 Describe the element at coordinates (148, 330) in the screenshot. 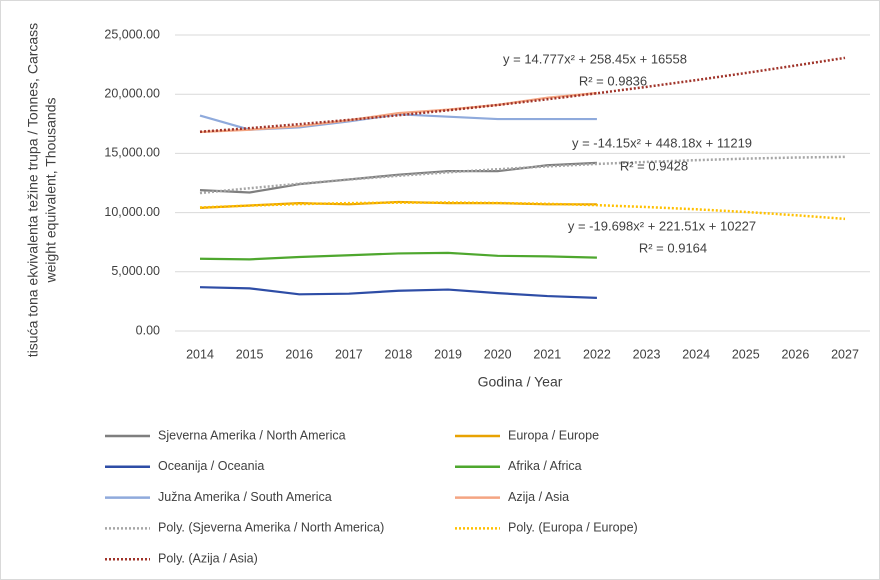

I see `y-tick-label: 0.00` at that location.